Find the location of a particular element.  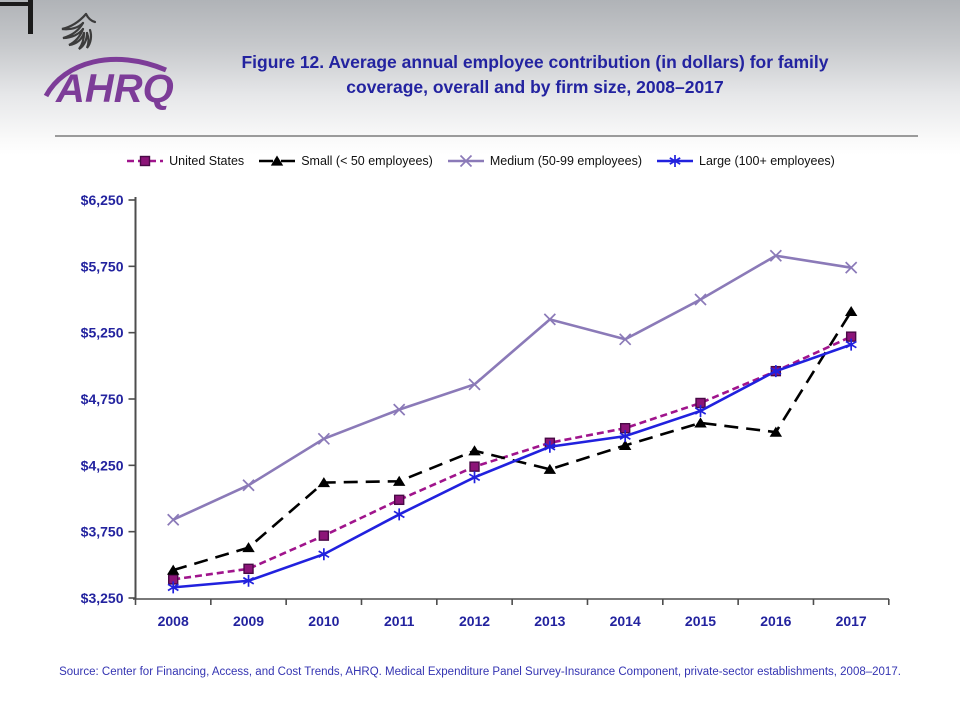

x-axis-label: 2010 is located at coordinates (323, 621).